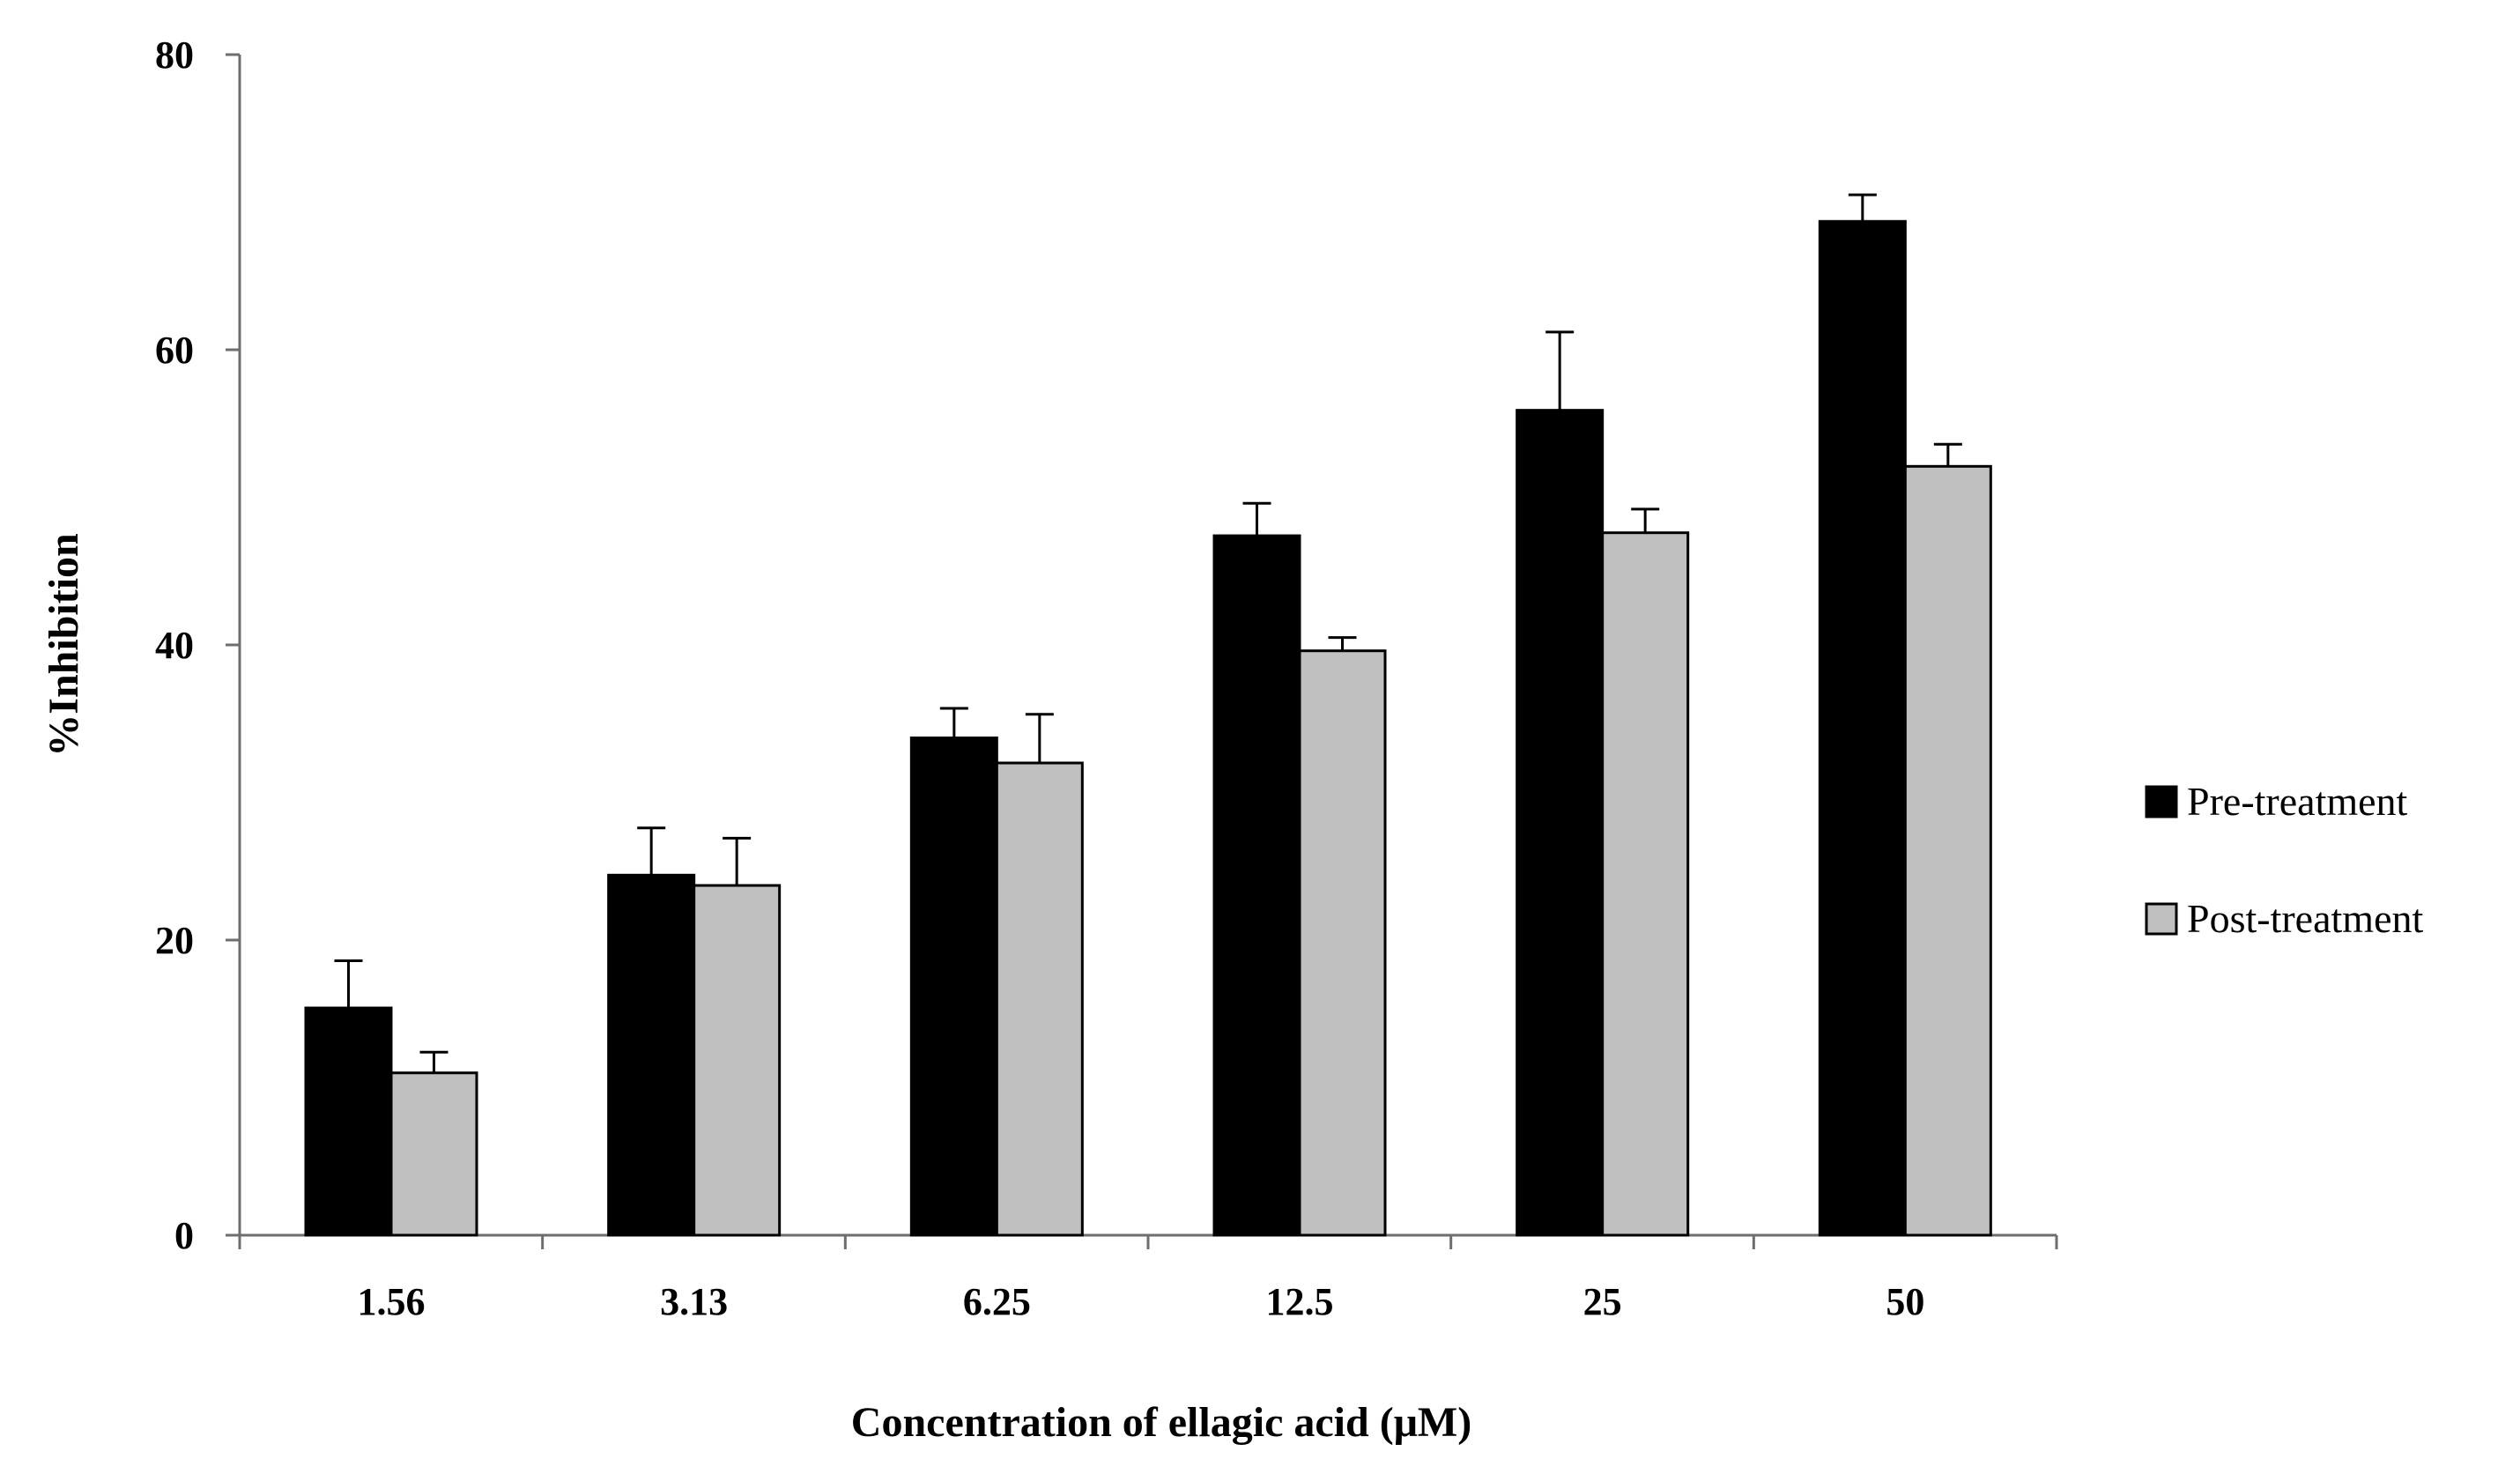 This screenshot has width=2520, height=1481. I want to click on legend-swatch-pre-treatment, so click(2161, 801).